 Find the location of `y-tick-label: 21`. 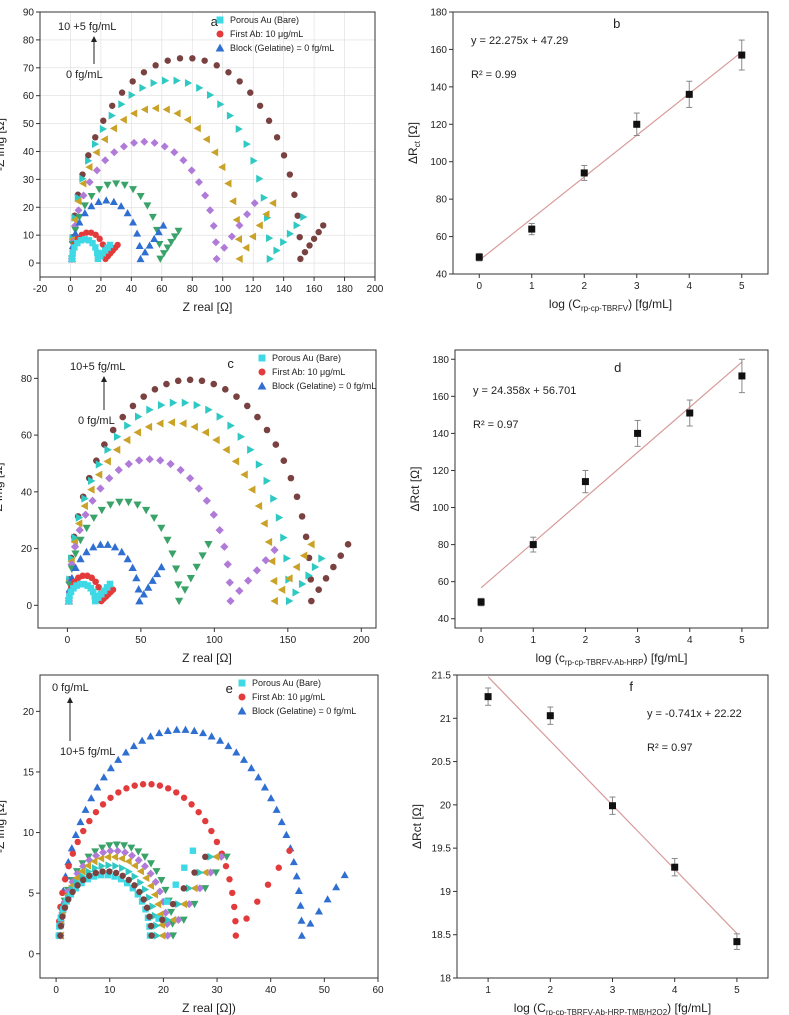

y-tick-label: 21 is located at coordinates (446, 719).